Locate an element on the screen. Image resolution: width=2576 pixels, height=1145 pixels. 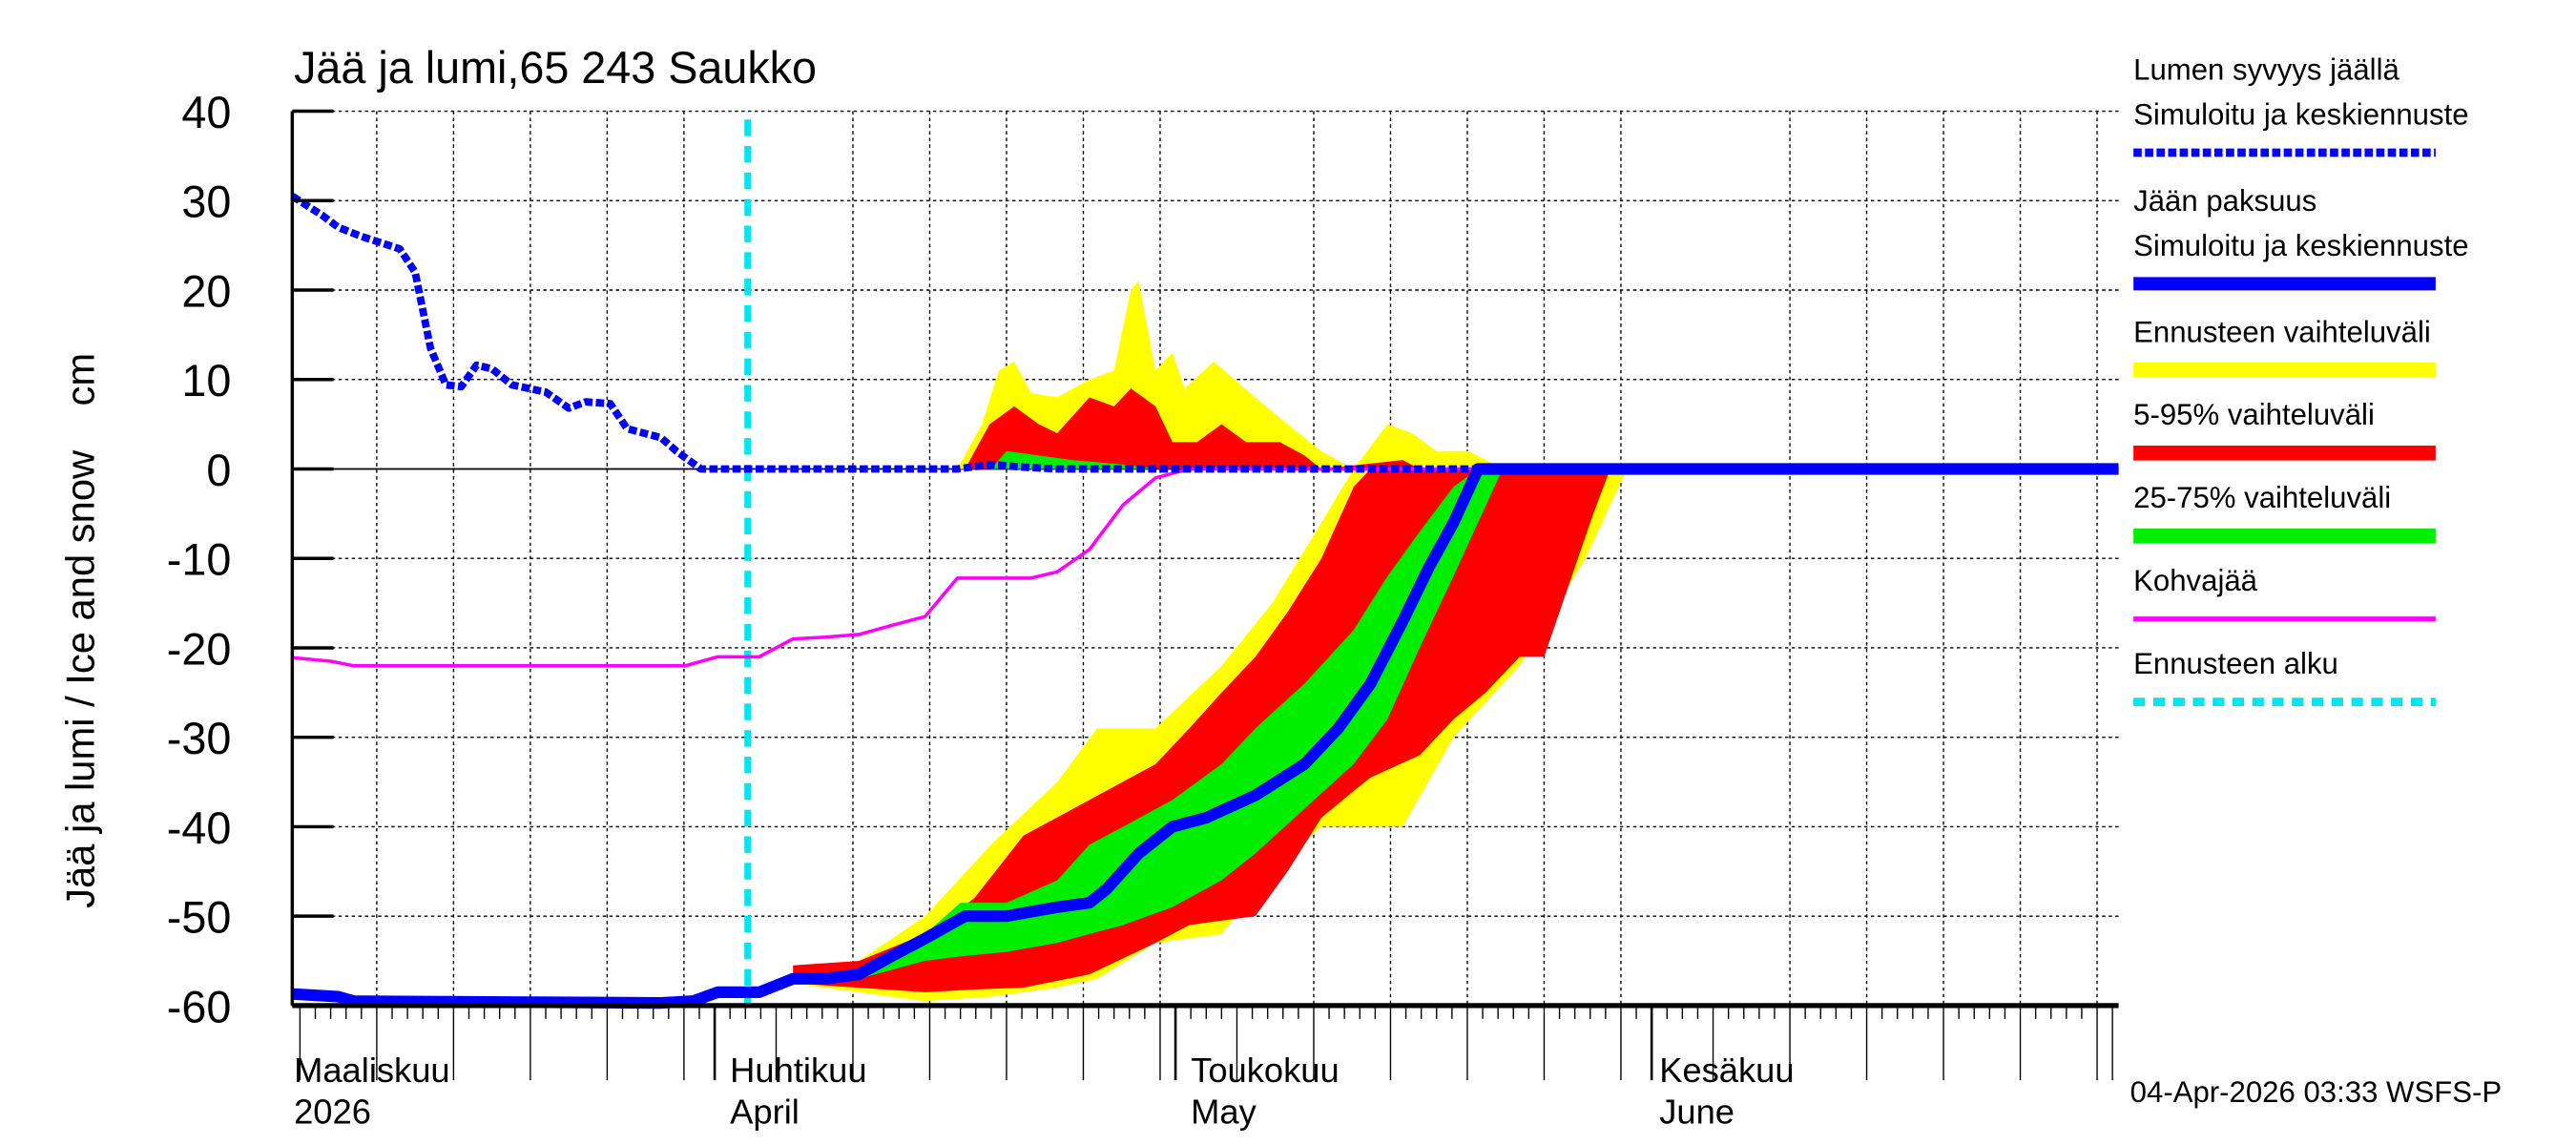
month-label-en: April is located at coordinates (765, 1112).